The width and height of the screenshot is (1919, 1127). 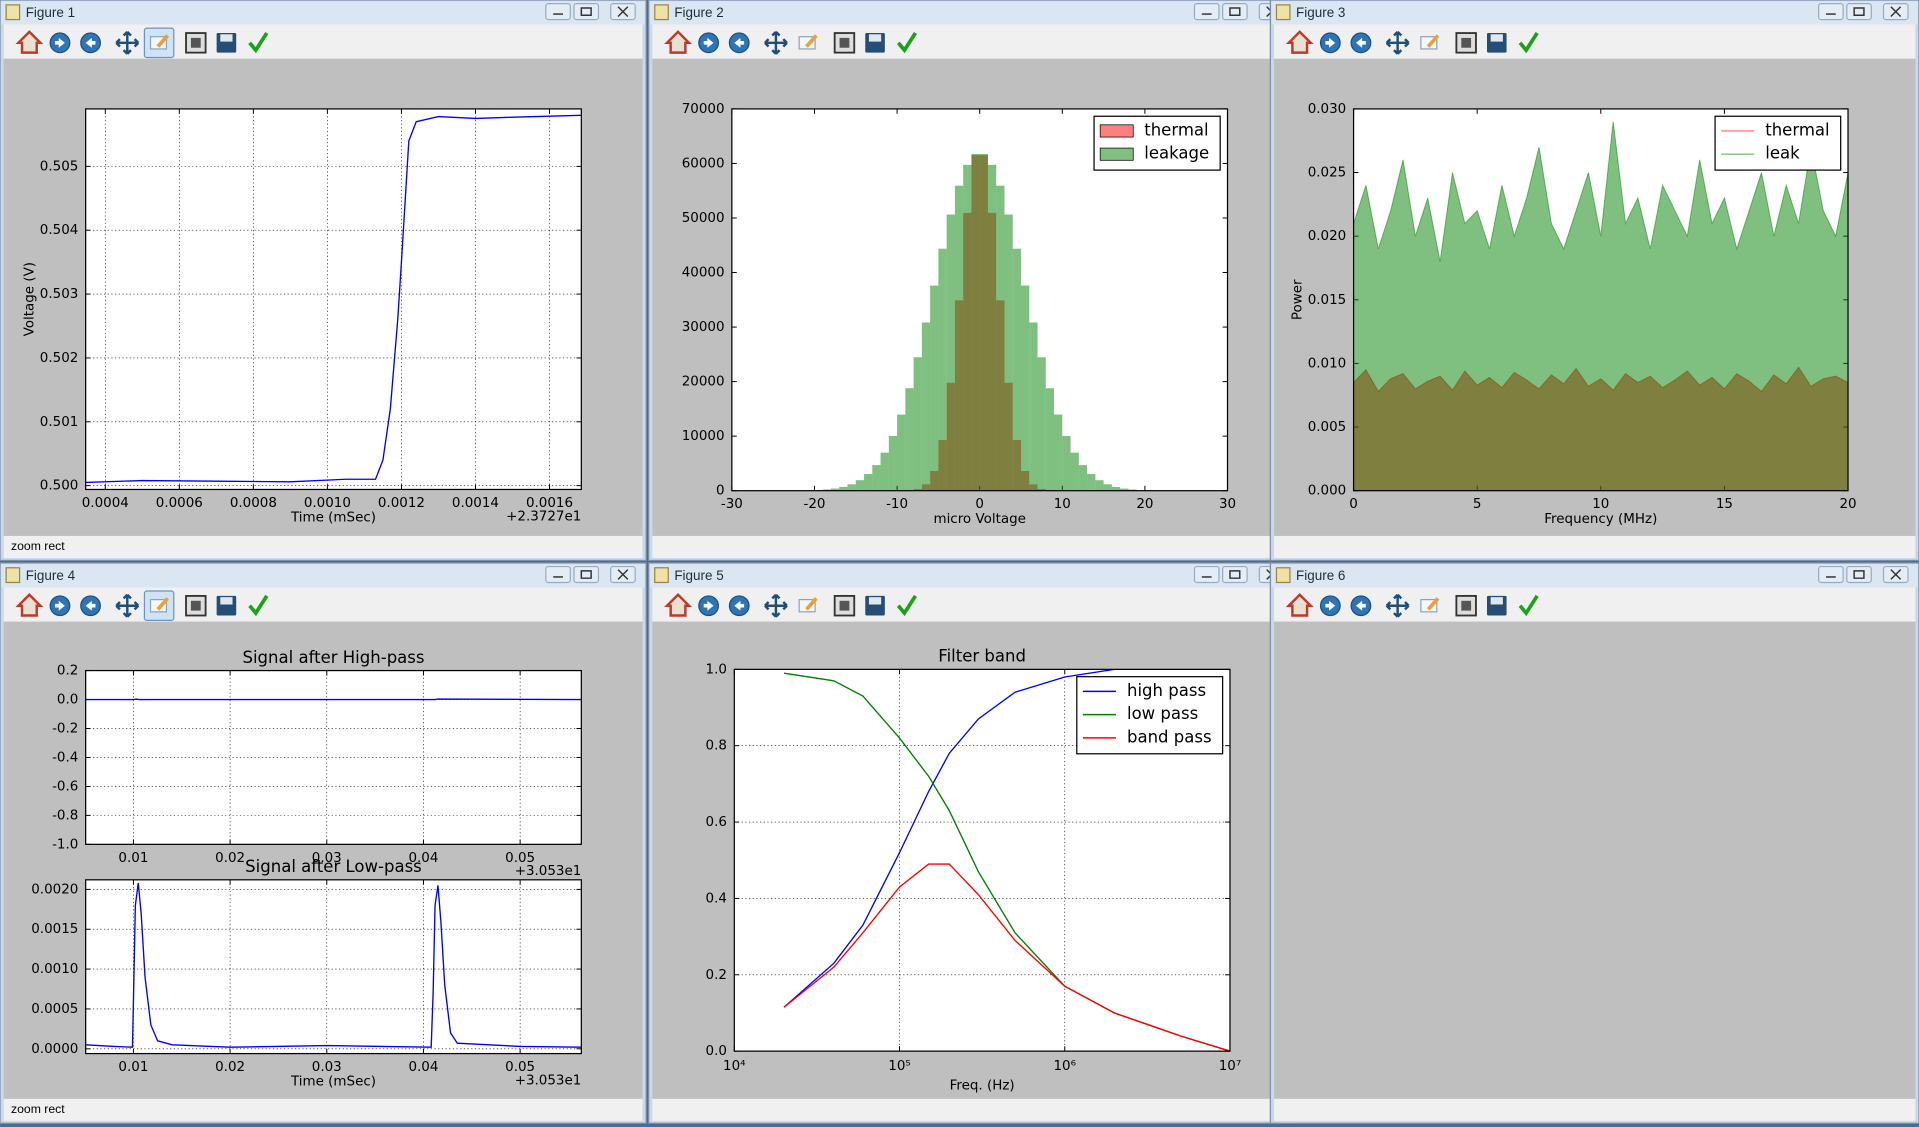 What do you see at coordinates (698, 12) in the screenshot?
I see `window-title: Figure 2` at bounding box center [698, 12].